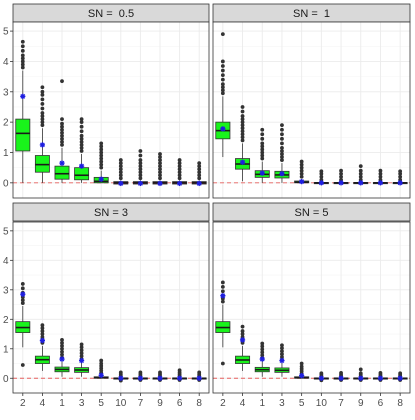 This screenshot has height=420, width=415. I want to click on box-body, so click(23, 135).